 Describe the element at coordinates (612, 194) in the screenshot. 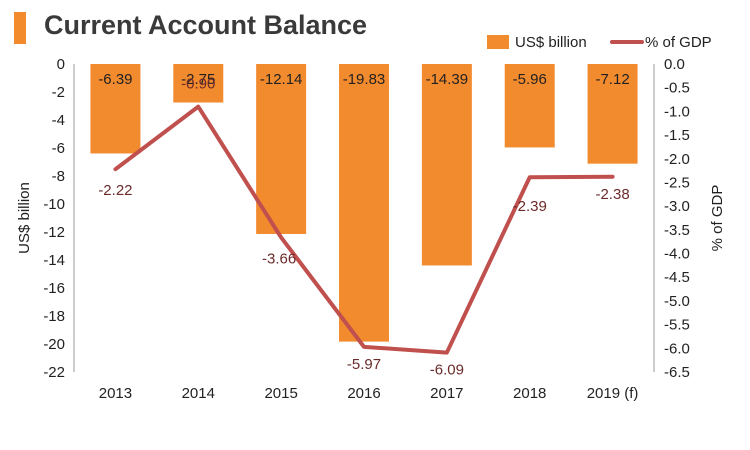

I see `line-point-label: -2.38` at that location.